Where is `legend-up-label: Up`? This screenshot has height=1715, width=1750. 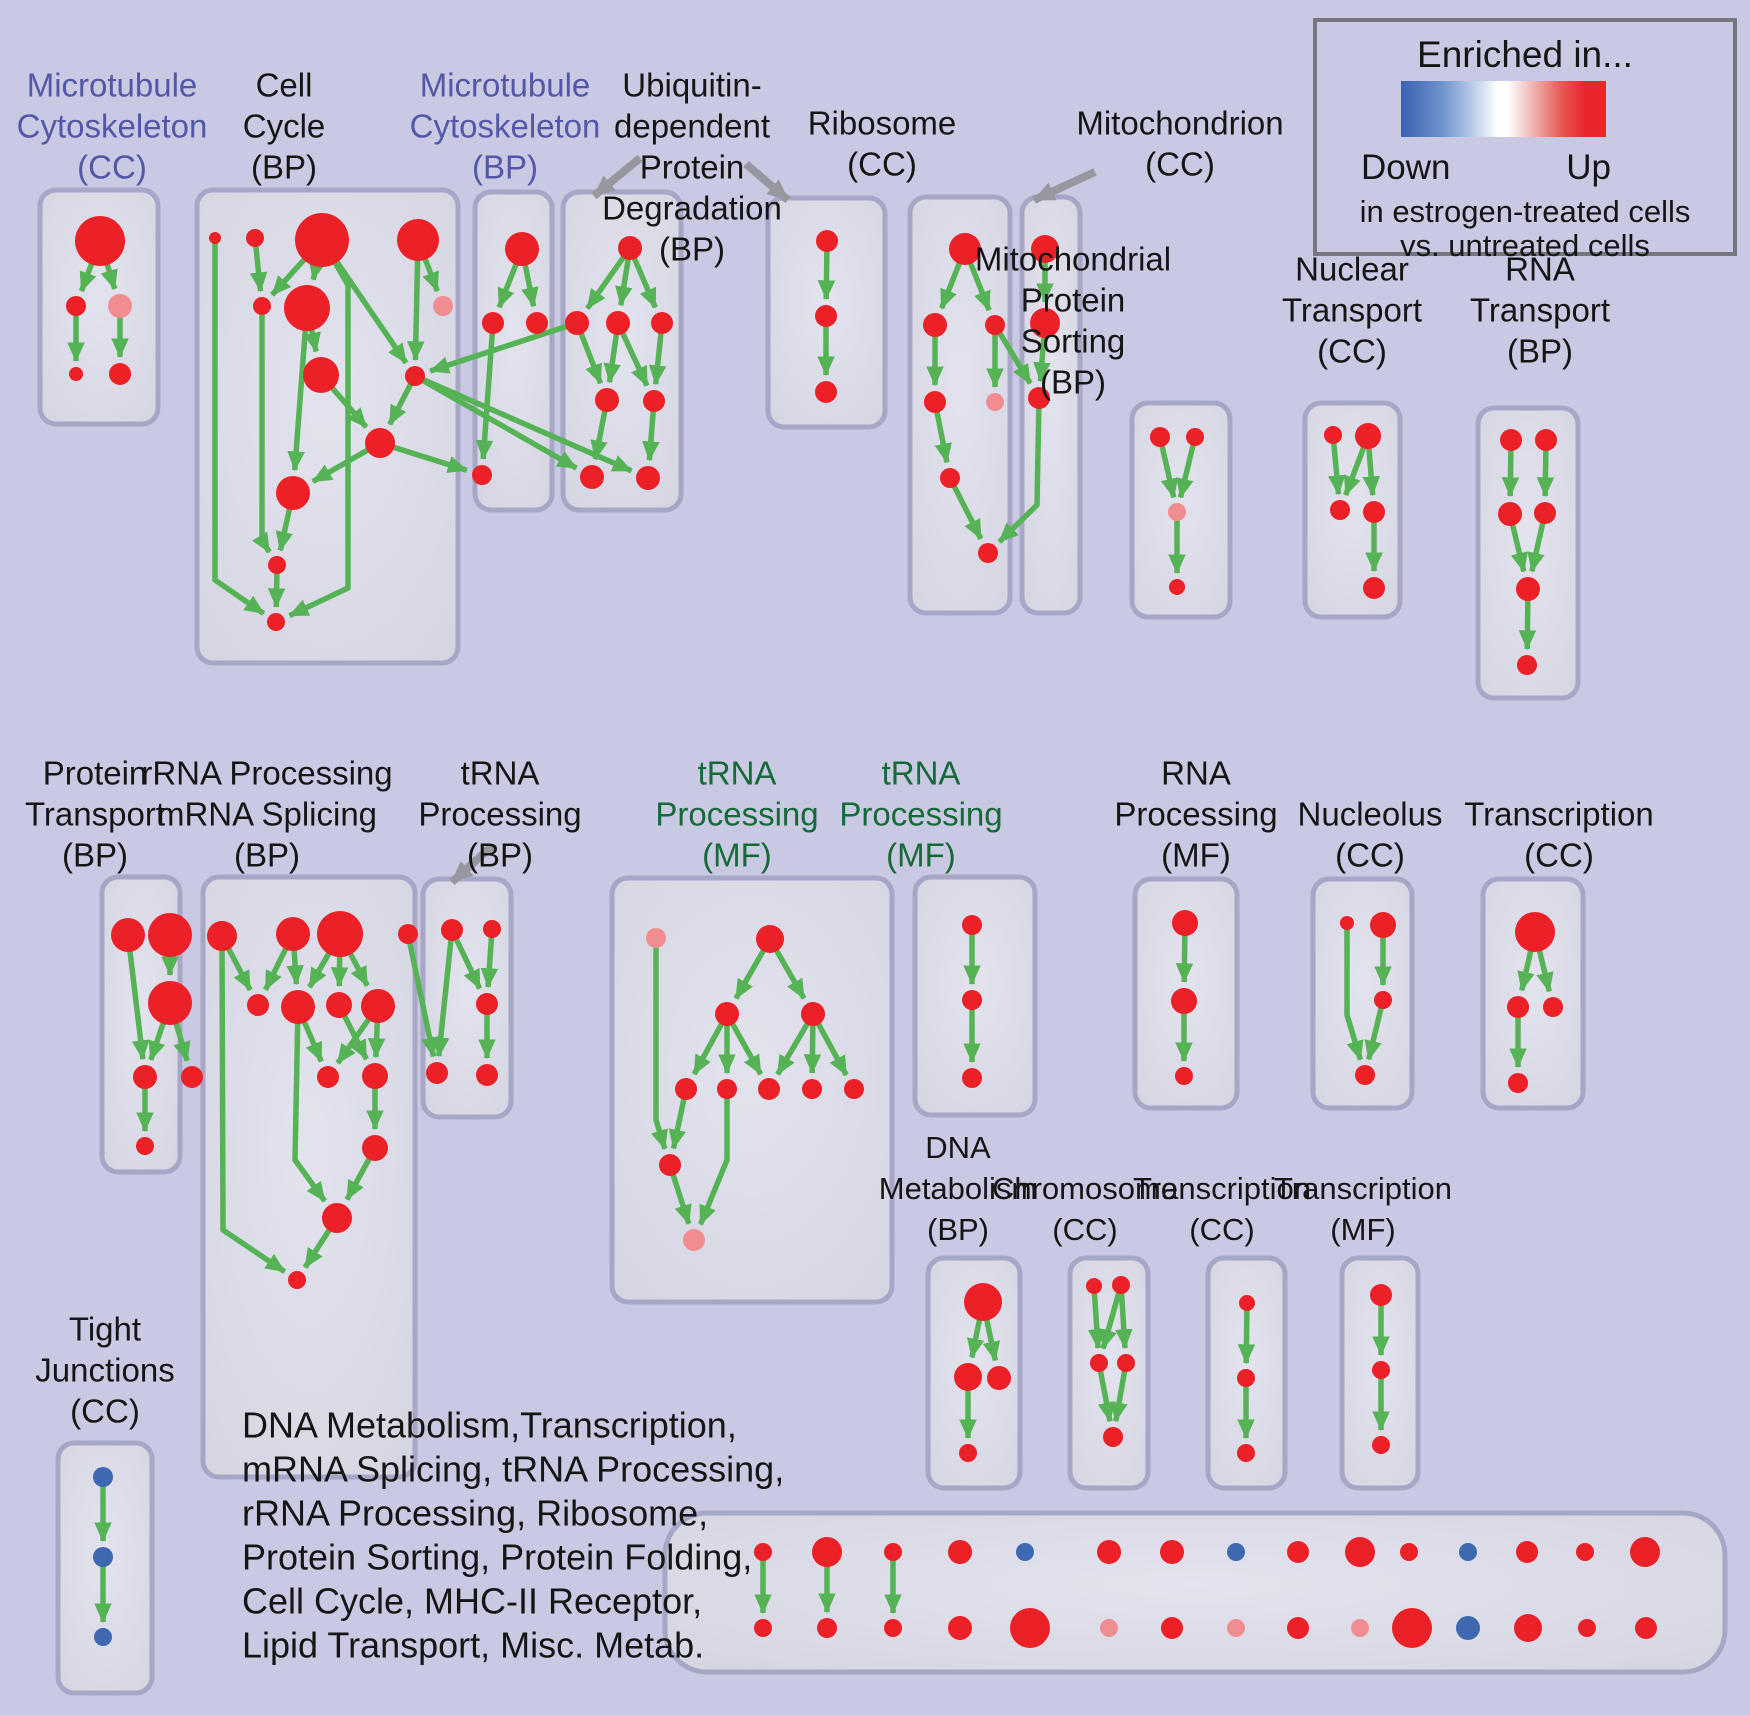
legend-up-label: Up is located at coordinates (1588, 167).